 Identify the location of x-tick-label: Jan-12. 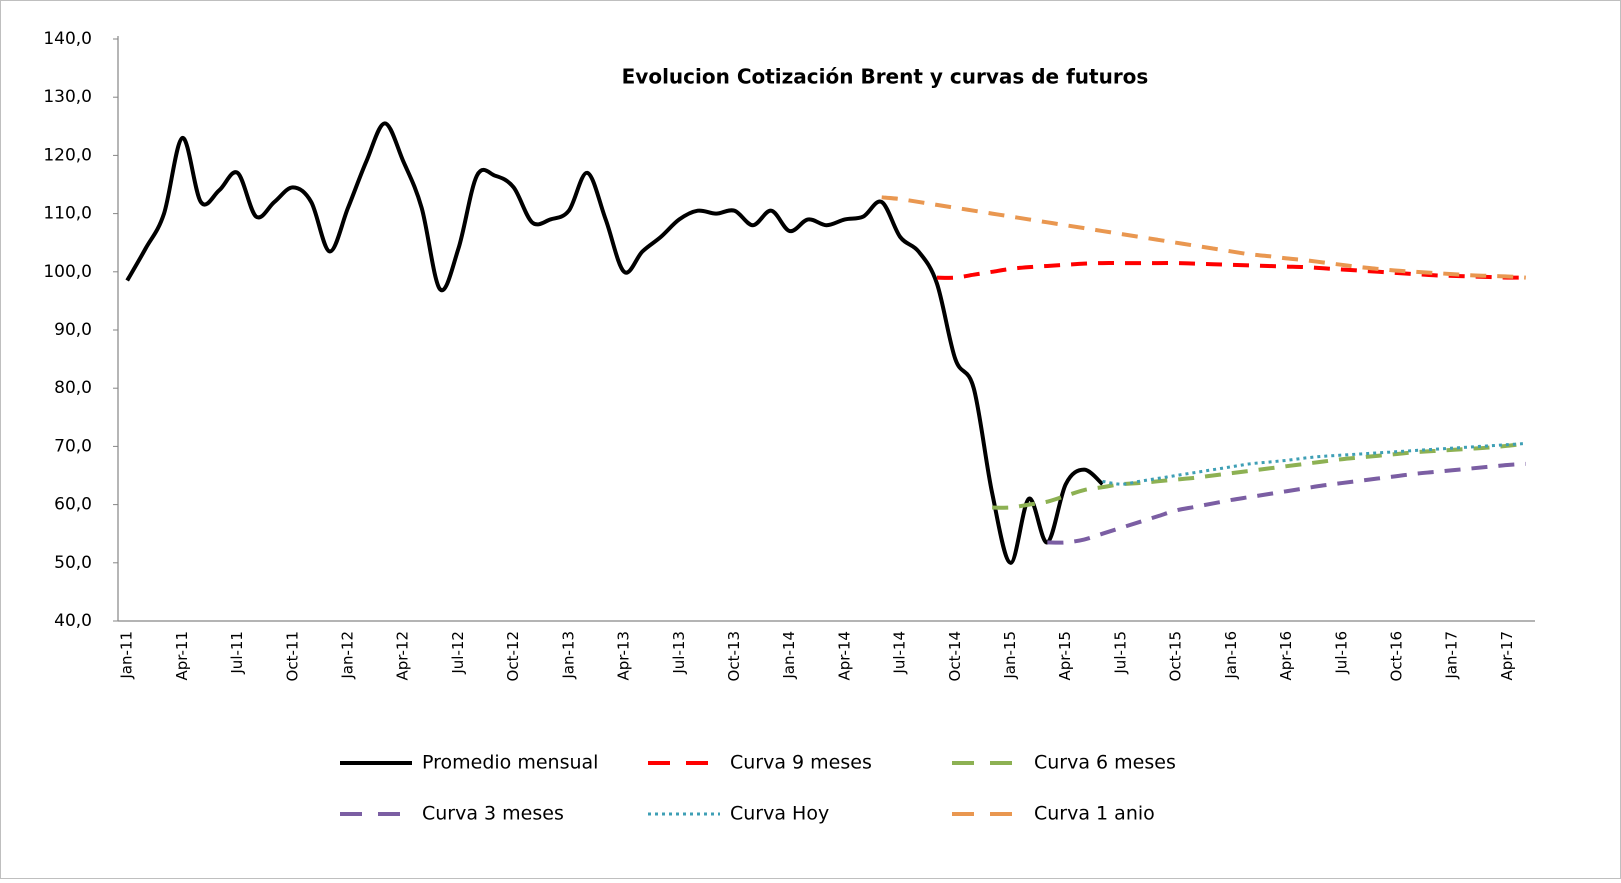
(348, 655).